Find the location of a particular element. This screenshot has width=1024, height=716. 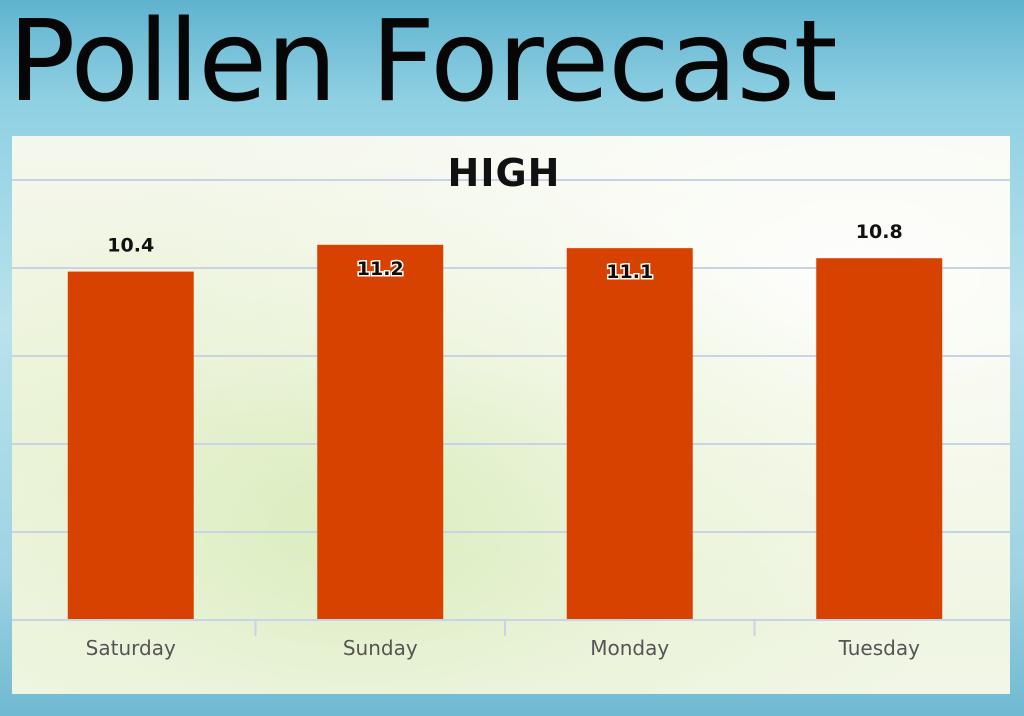

chart-title: HIGH is located at coordinates (504, 173).